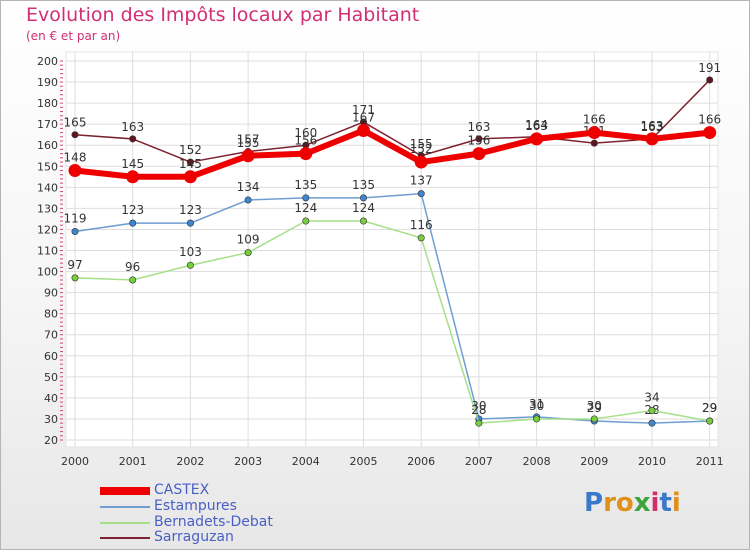 This screenshot has height=550, width=750. I want to click on data-label: 97, so click(74, 265).